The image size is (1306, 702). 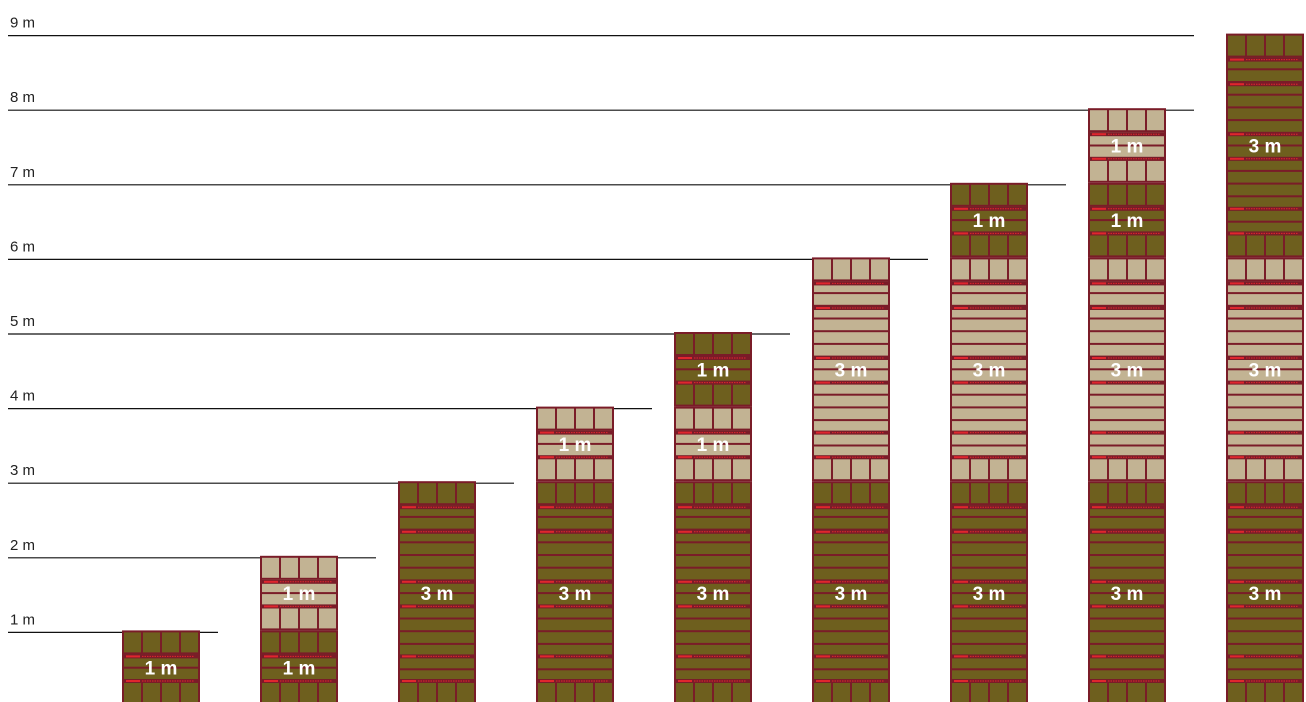 What do you see at coordinates (601, 26) in the screenshot?
I see `level-9m: 9 m` at bounding box center [601, 26].